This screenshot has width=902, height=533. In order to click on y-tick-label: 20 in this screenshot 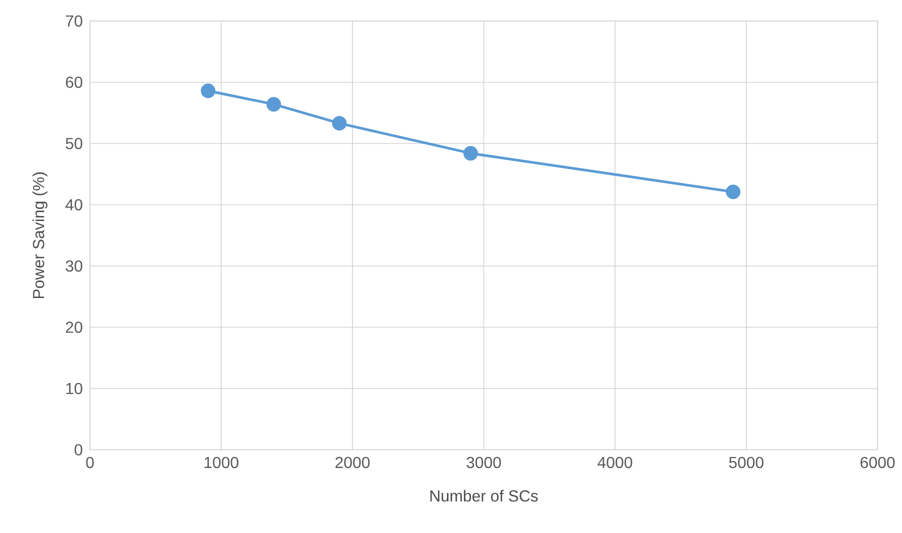, I will do `click(74, 328)`.